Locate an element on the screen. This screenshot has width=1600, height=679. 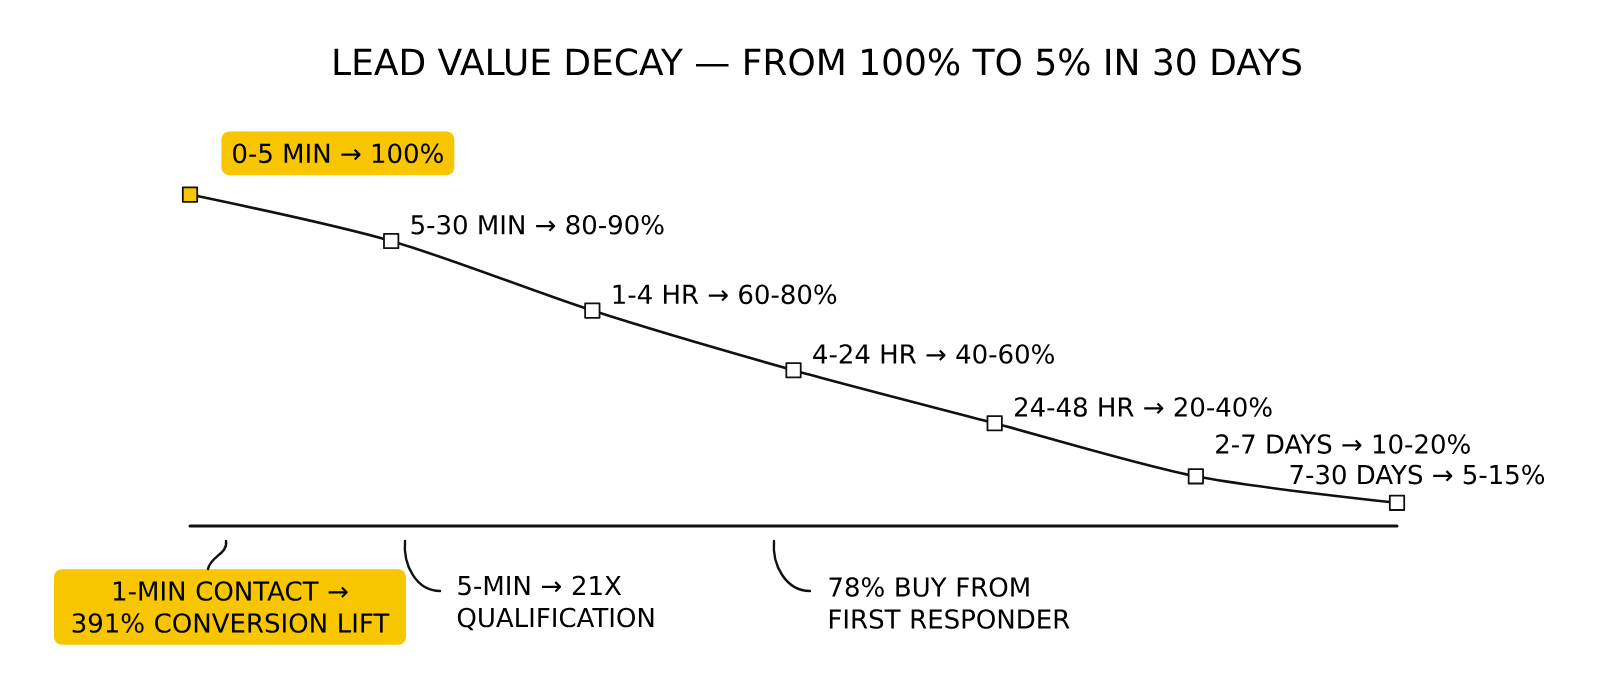
annotation: 7-30 DAYS → 5-15% is located at coordinates (1417, 474).